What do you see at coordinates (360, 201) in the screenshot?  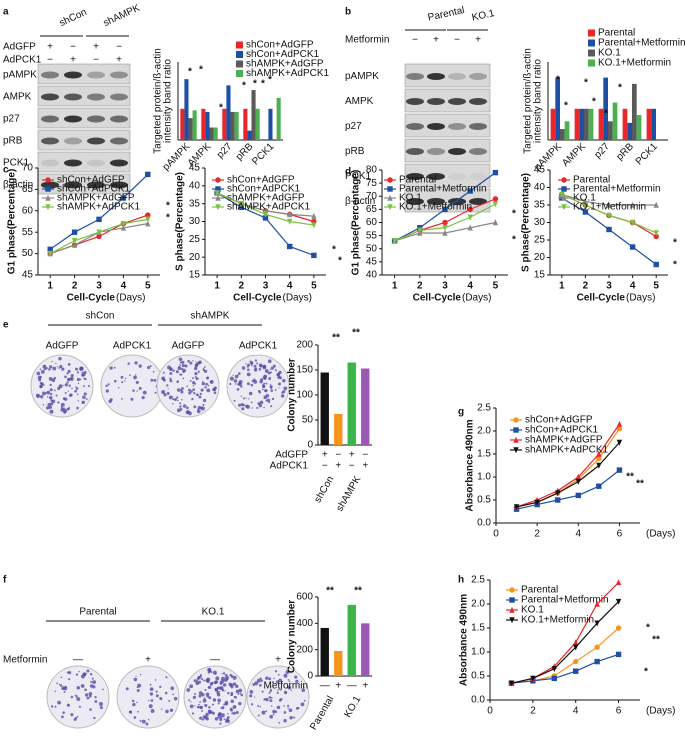 I see `blot-row-label: β-actin` at bounding box center [360, 201].